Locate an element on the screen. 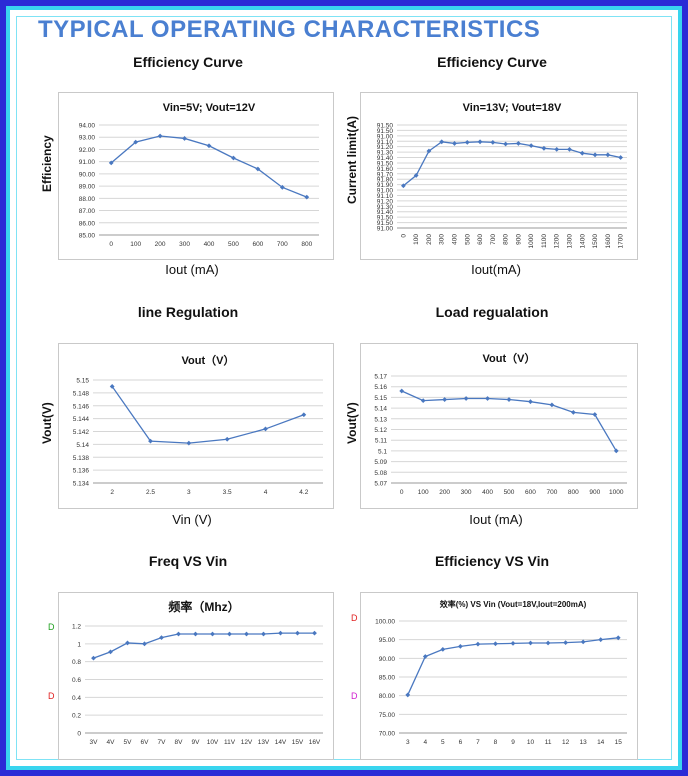 Image resolution: width=688 pixels, height=776 pixels. y-tick-label: 91.20 is located at coordinates (385, 147).